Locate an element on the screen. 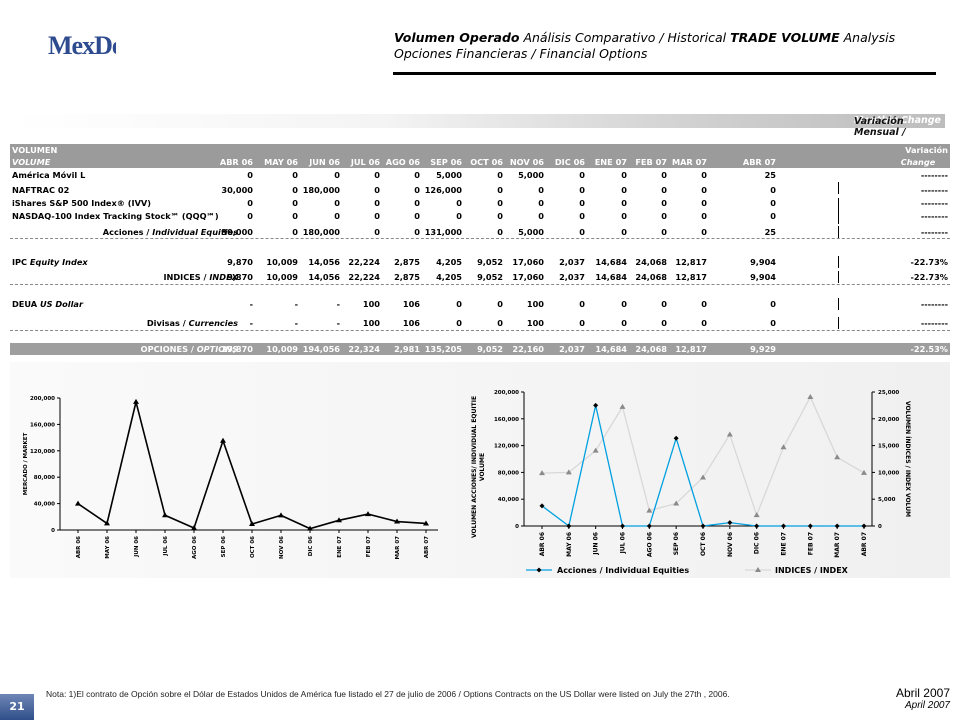 The width and height of the screenshot is (960, 720). series-line-index is located at coordinates (703, 456).